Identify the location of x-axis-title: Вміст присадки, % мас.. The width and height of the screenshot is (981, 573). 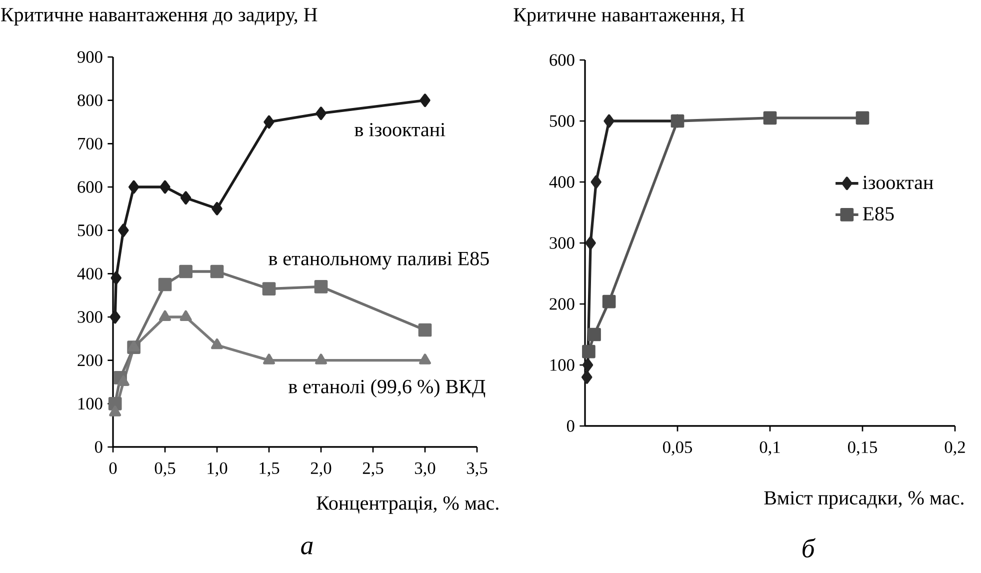
(864, 500).